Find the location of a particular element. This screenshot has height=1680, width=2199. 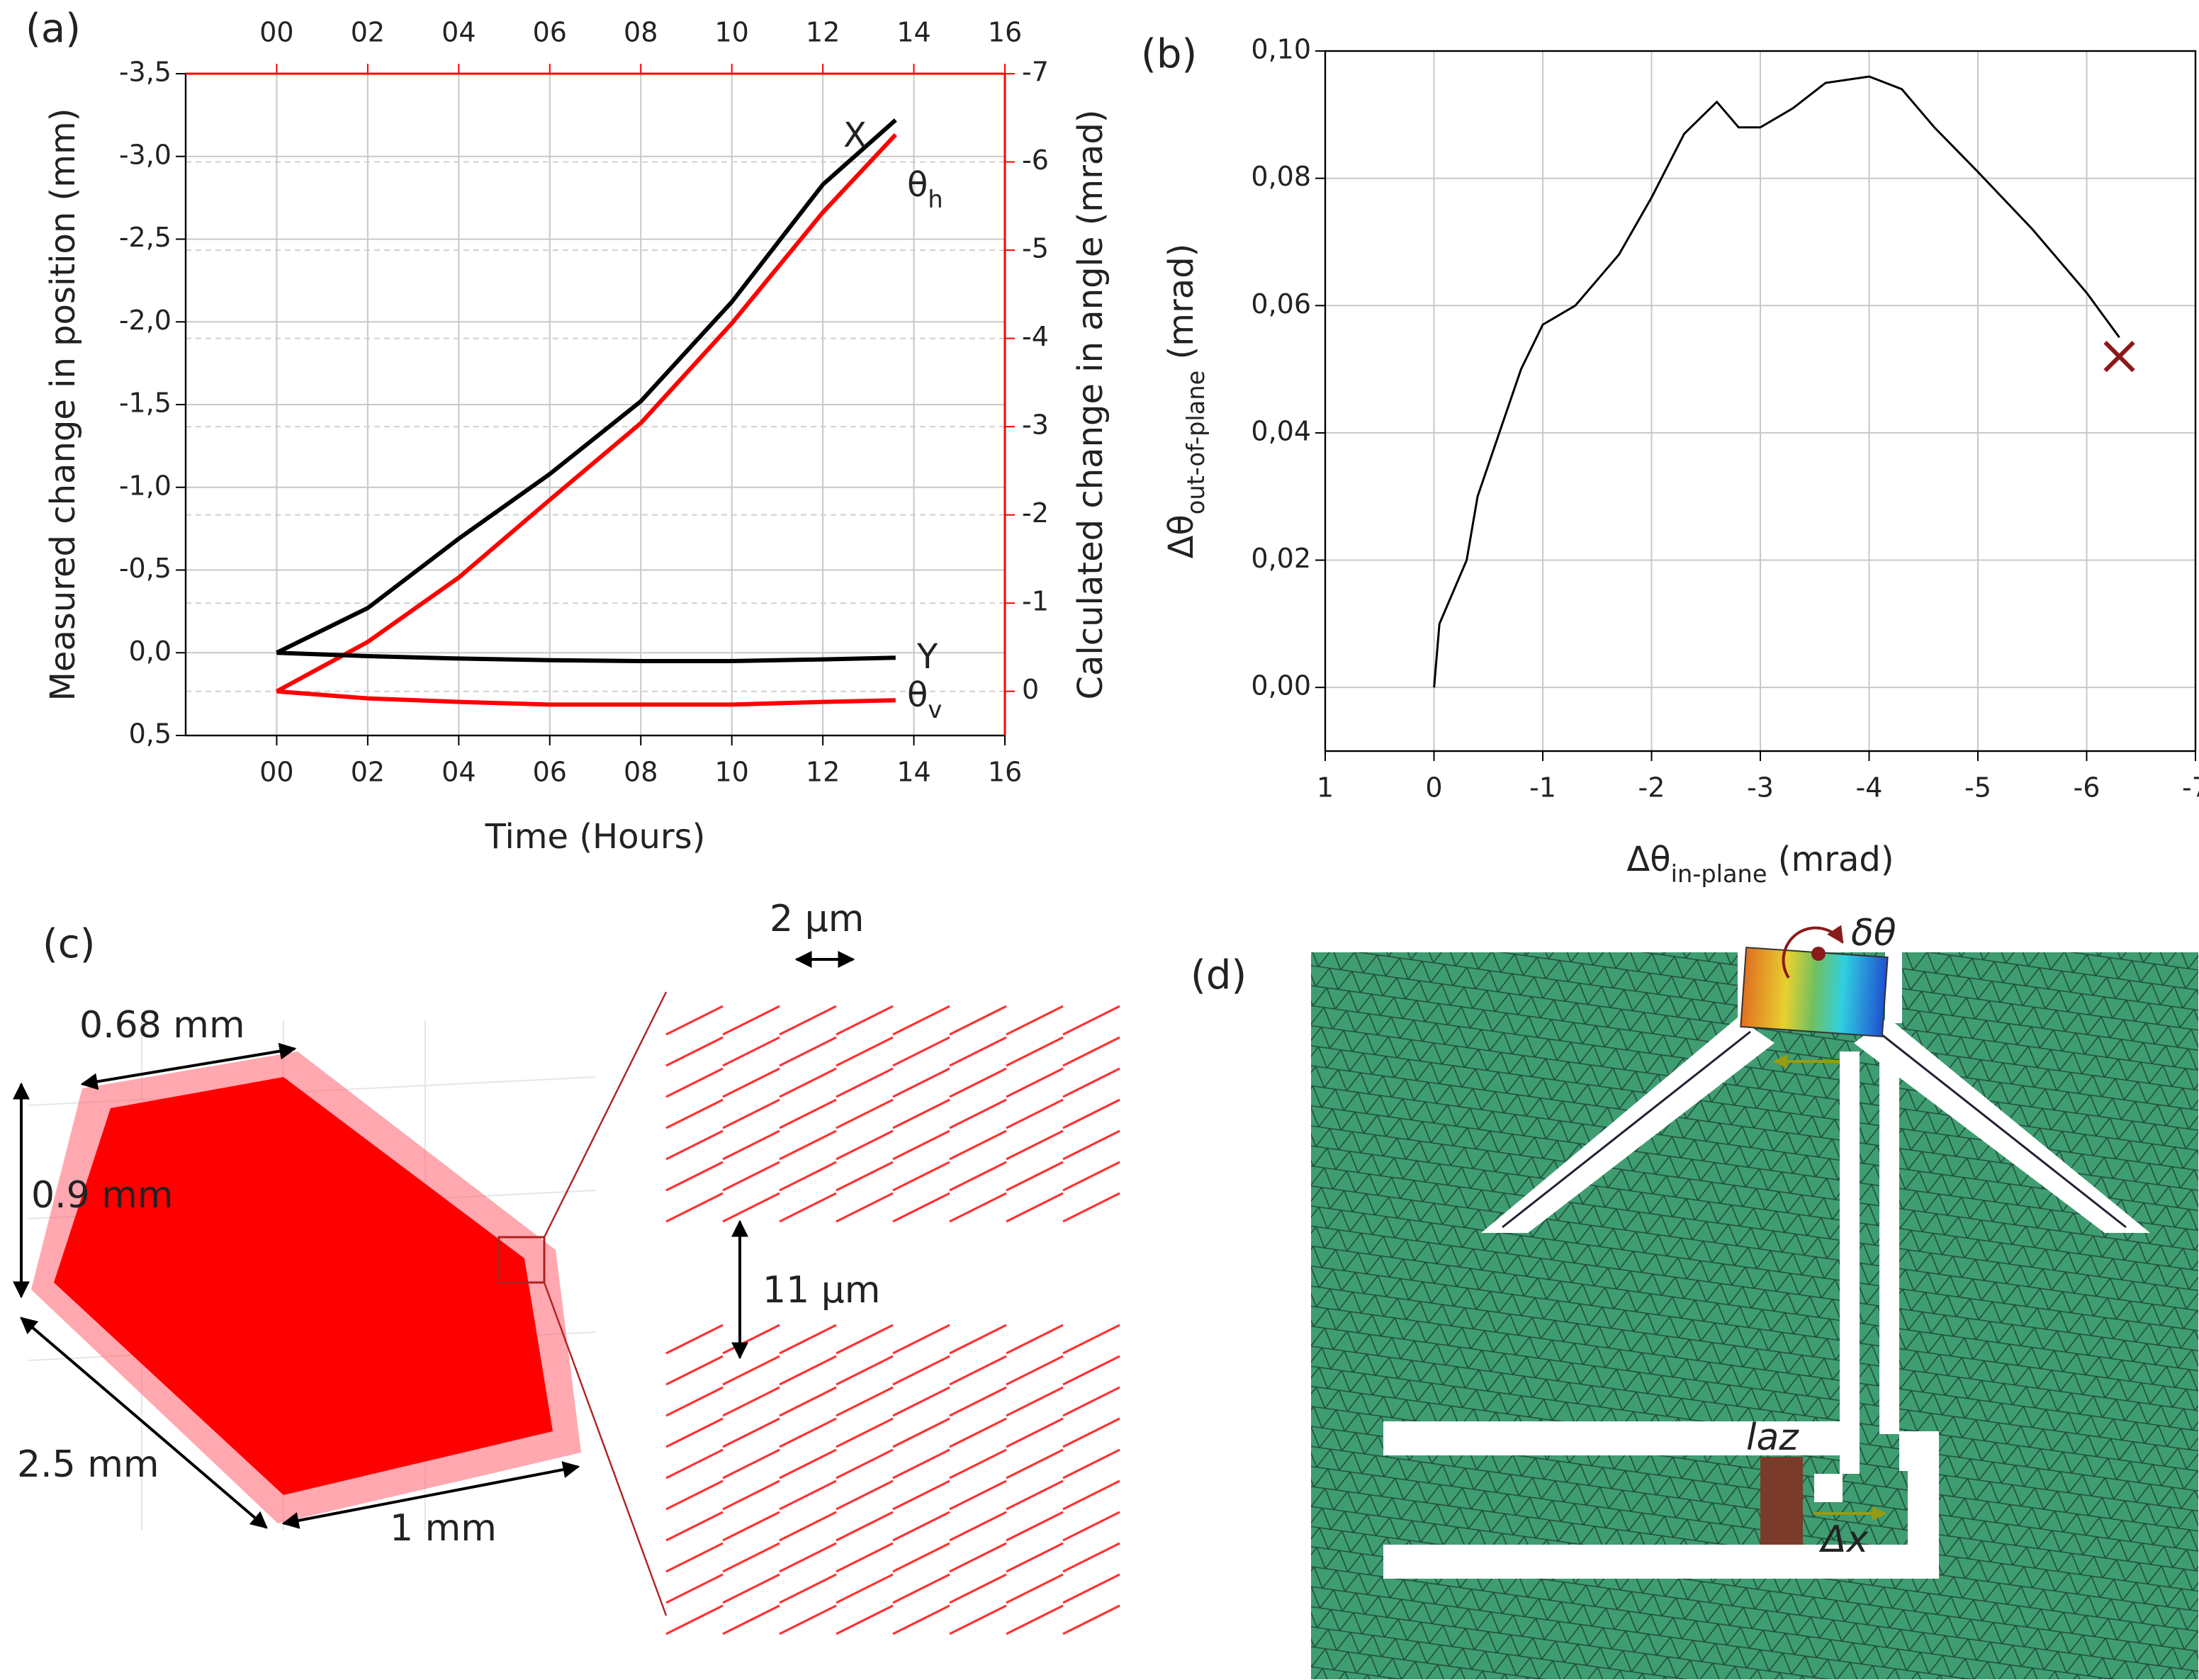

dimension-label: 0.9 mm is located at coordinates (102, 1196).